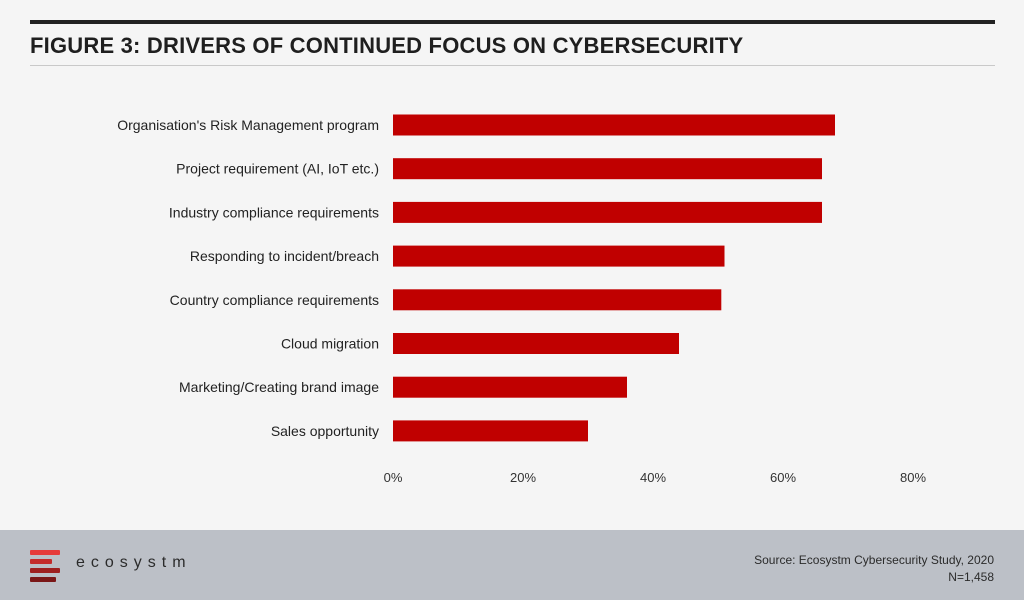  I want to click on x-tick-labels: 0% 20% 40% 60% 80%, so click(655, 477).